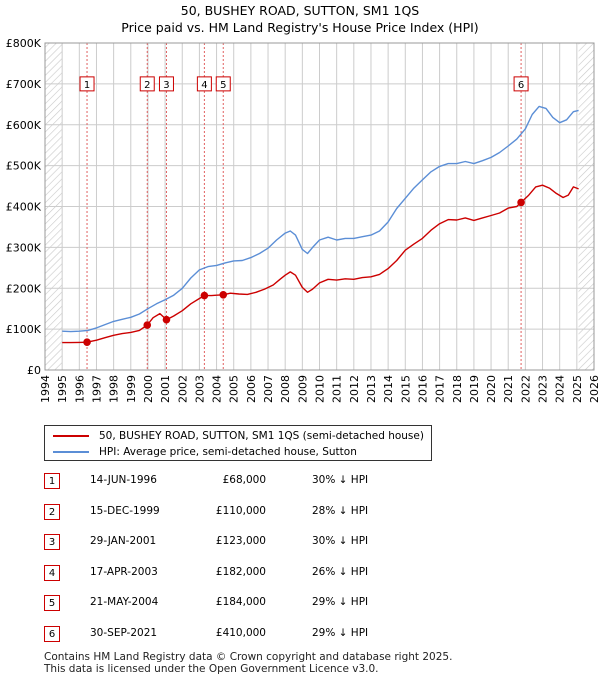 This screenshot has height=680, width=600. I want to click on sale-number-badge: 6, so click(52, 633).